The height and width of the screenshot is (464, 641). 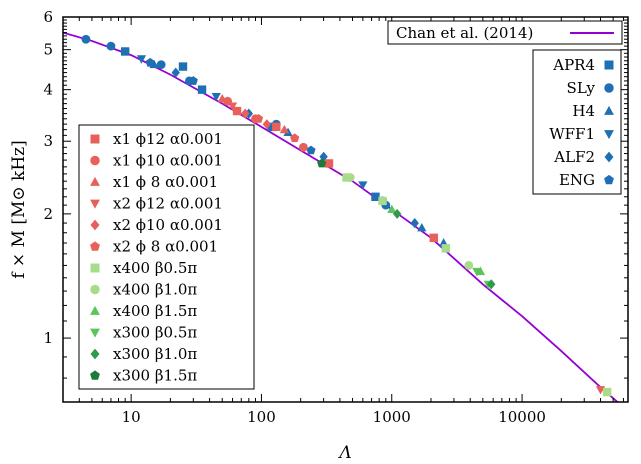 I want to click on simulation-legend-label: x400 β1.0π, so click(x=155, y=290).